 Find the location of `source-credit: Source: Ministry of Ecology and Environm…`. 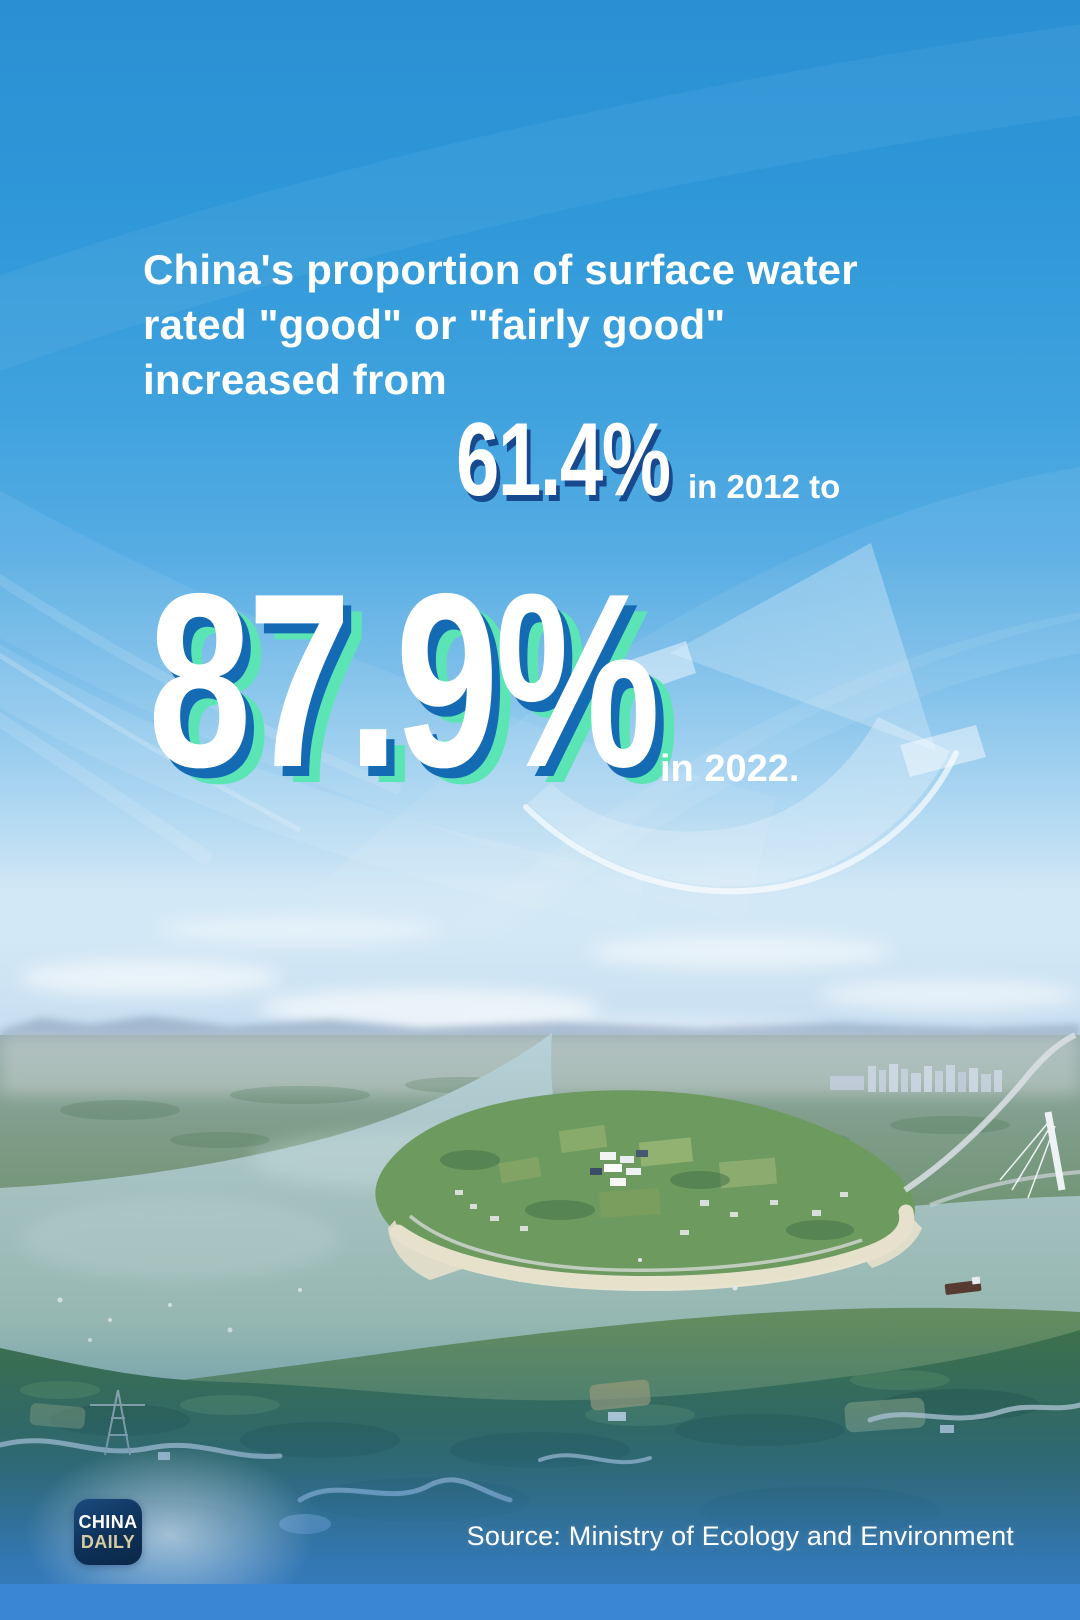

source-credit: Source: Ministry of Ecology and Environm… is located at coordinates (740, 1536).